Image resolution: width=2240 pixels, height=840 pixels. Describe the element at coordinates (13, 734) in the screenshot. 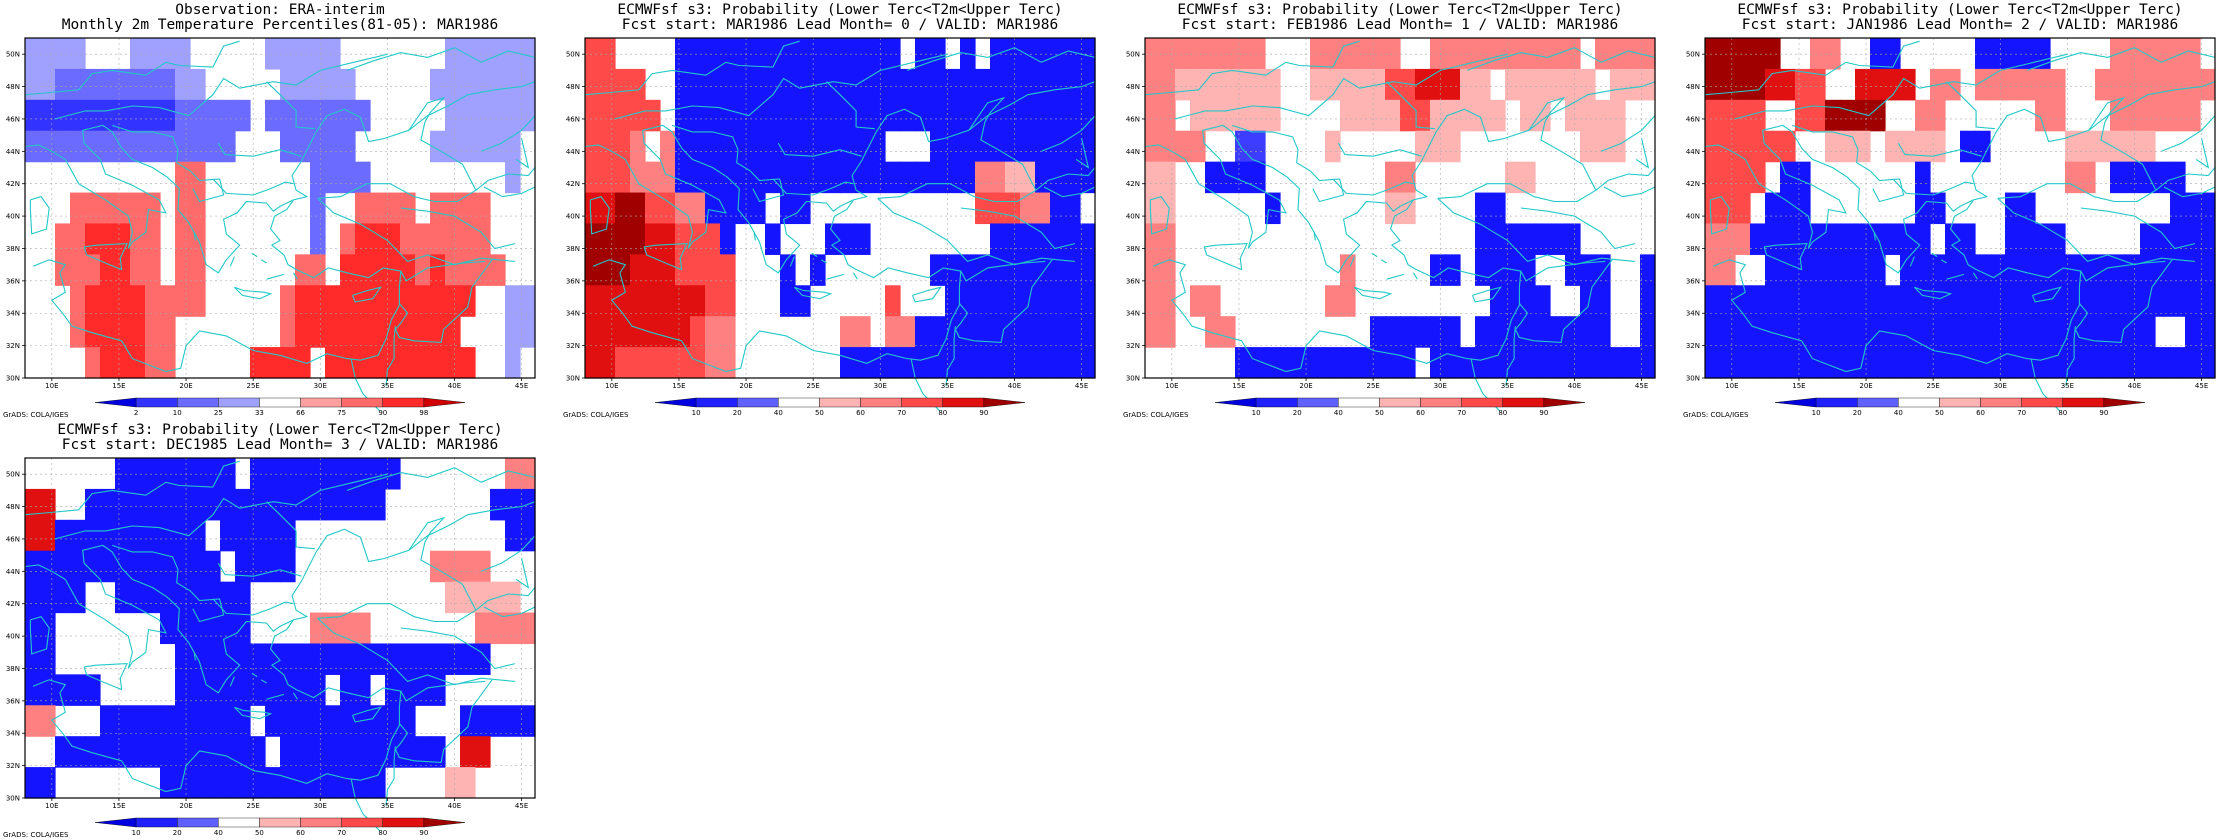

I see `y-tick-label: 34N` at that location.